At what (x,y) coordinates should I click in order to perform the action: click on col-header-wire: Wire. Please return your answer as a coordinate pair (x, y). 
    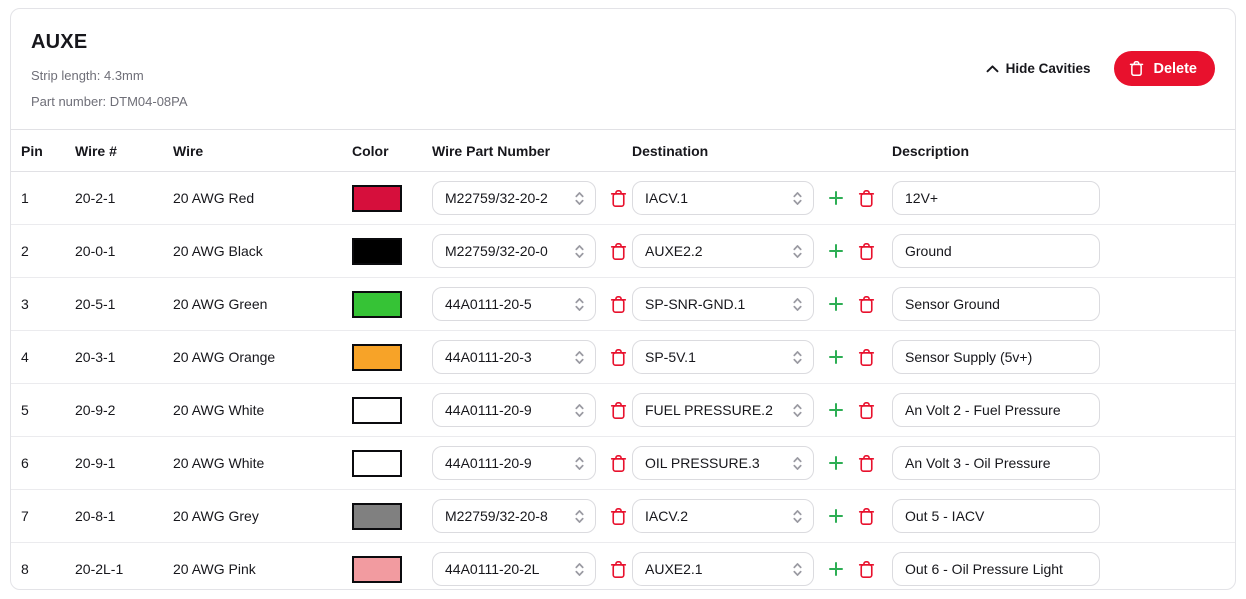
    Looking at the image, I should click on (262, 150).